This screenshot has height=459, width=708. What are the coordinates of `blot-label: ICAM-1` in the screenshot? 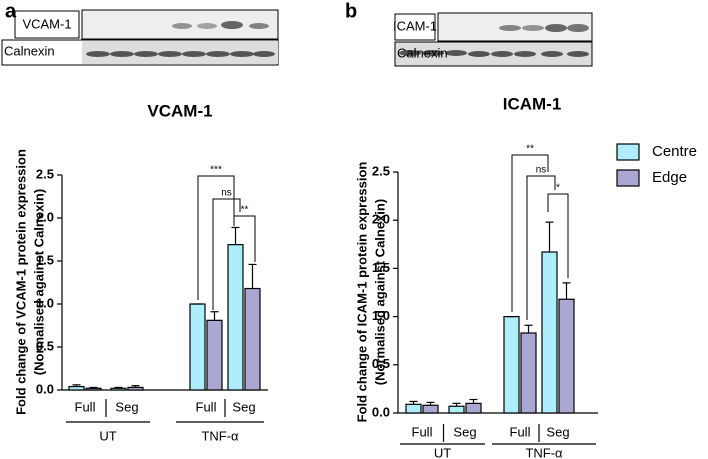 It's located at (415, 25).